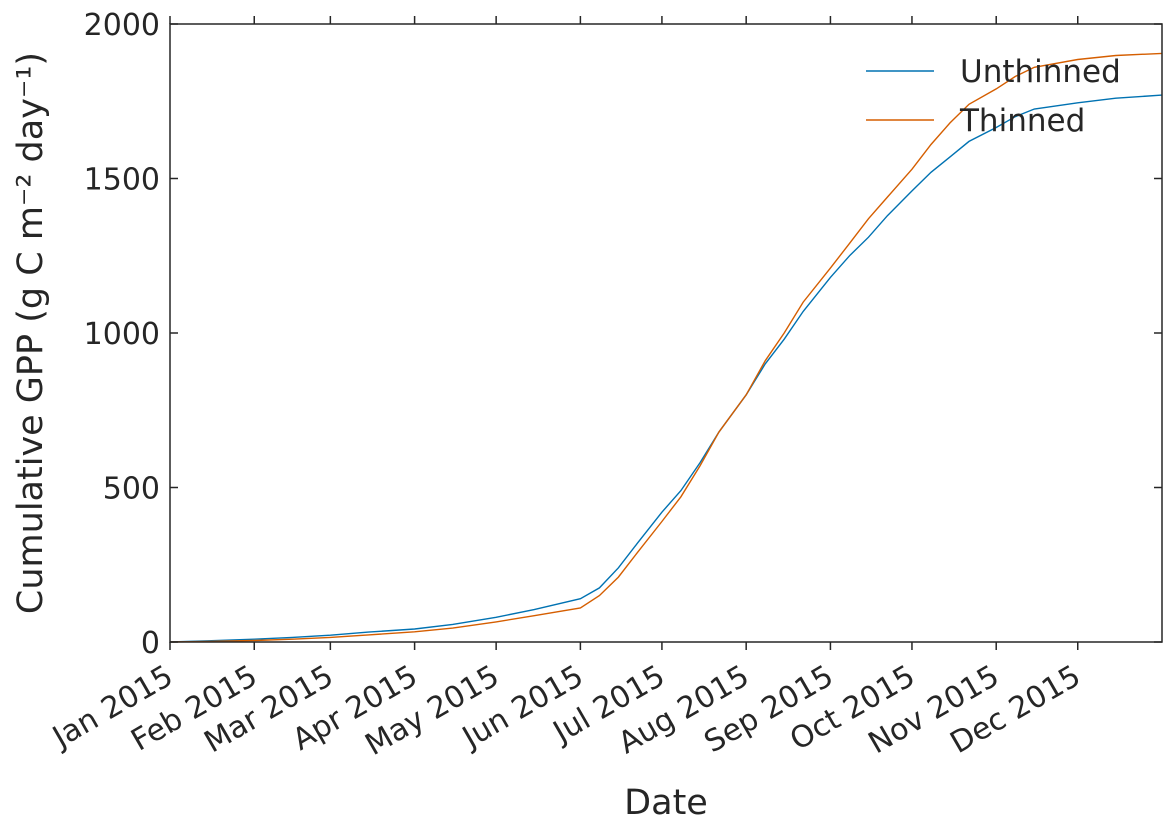 Image resolution: width=1172 pixels, height=831 pixels. What do you see at coordinates (31, 333) in the screenshot?
I see `y-axis-title: Cumulative GPP (g C m⁻² day⁻¹)` at bounding box center [31, 333].